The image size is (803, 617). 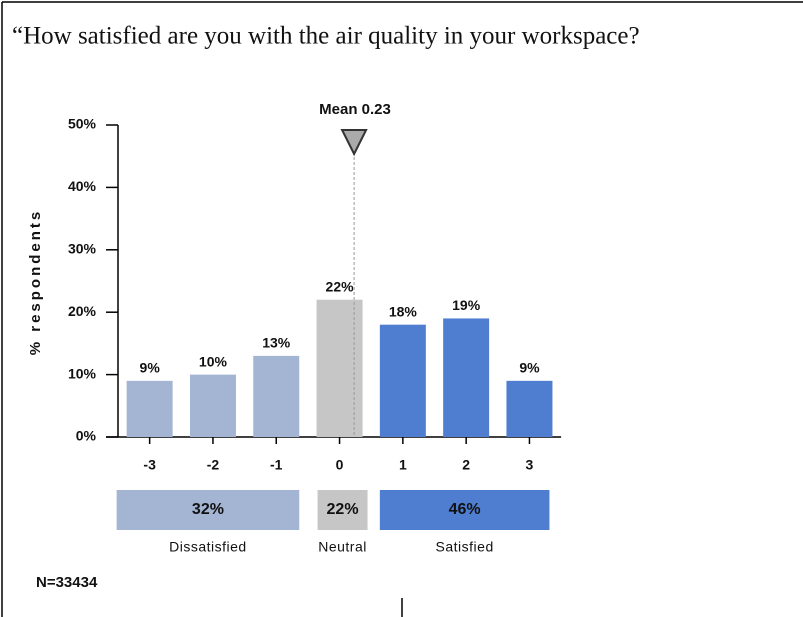 I want to click on group-value: 32%, so click(x=208, y=509).